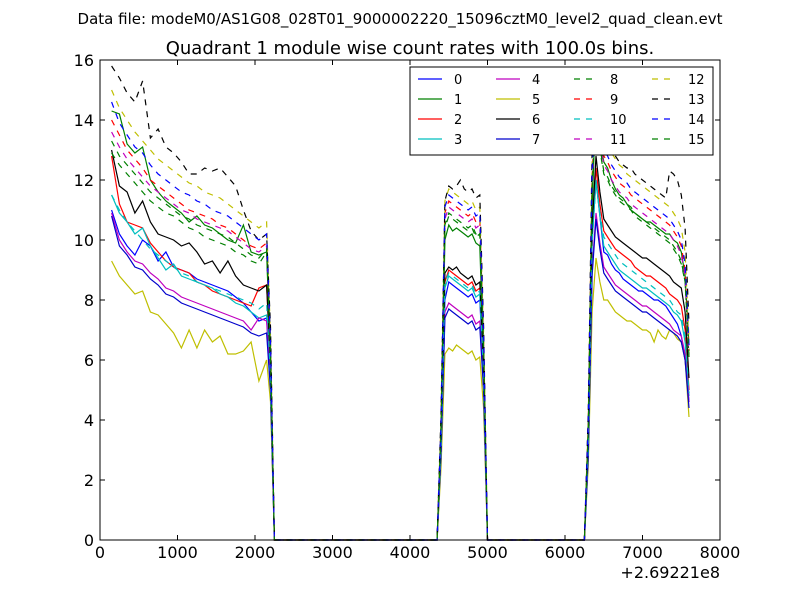 This screenshot has height=600, width=800. I want to click on legend-label-10: 10, so click(618, 120).